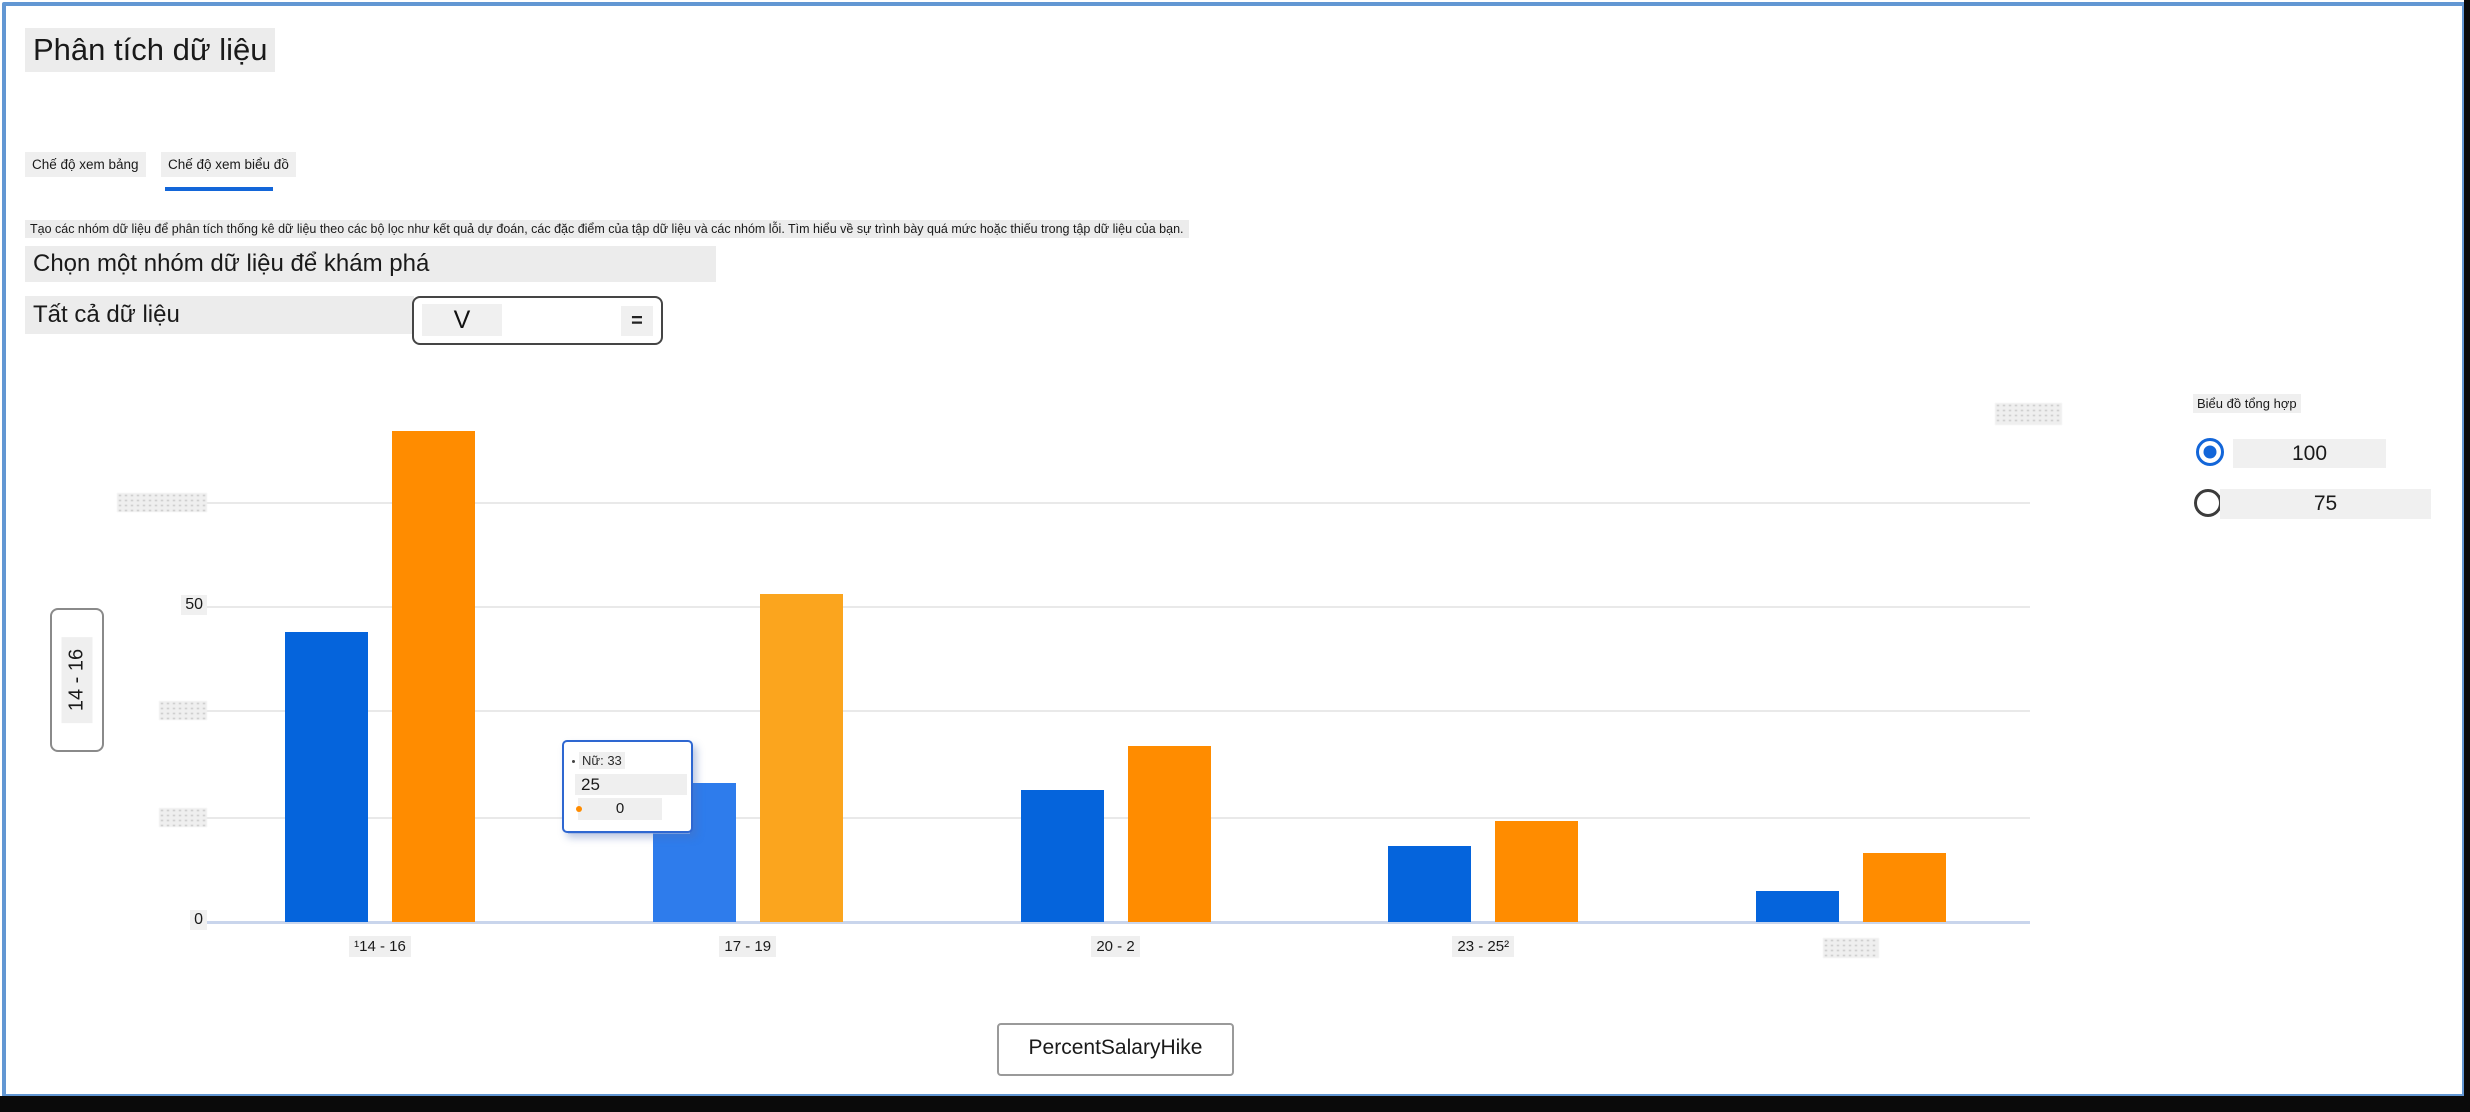  I want to click on aggregate-chart-panel-title: Biểu đồ tổng hợp, so click(2247, 403).